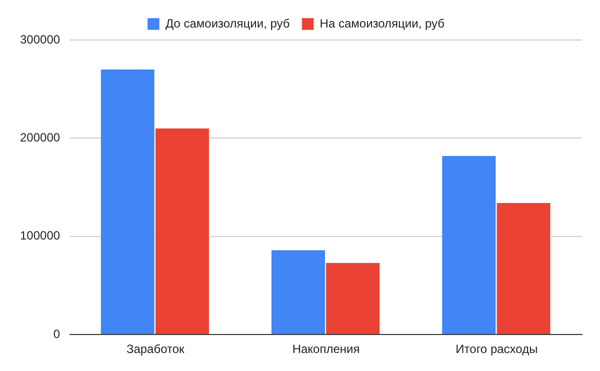 The width and height of the screenshot is (600, 371). I want to click on x-tick-label: Заработок, so click(156, 349).